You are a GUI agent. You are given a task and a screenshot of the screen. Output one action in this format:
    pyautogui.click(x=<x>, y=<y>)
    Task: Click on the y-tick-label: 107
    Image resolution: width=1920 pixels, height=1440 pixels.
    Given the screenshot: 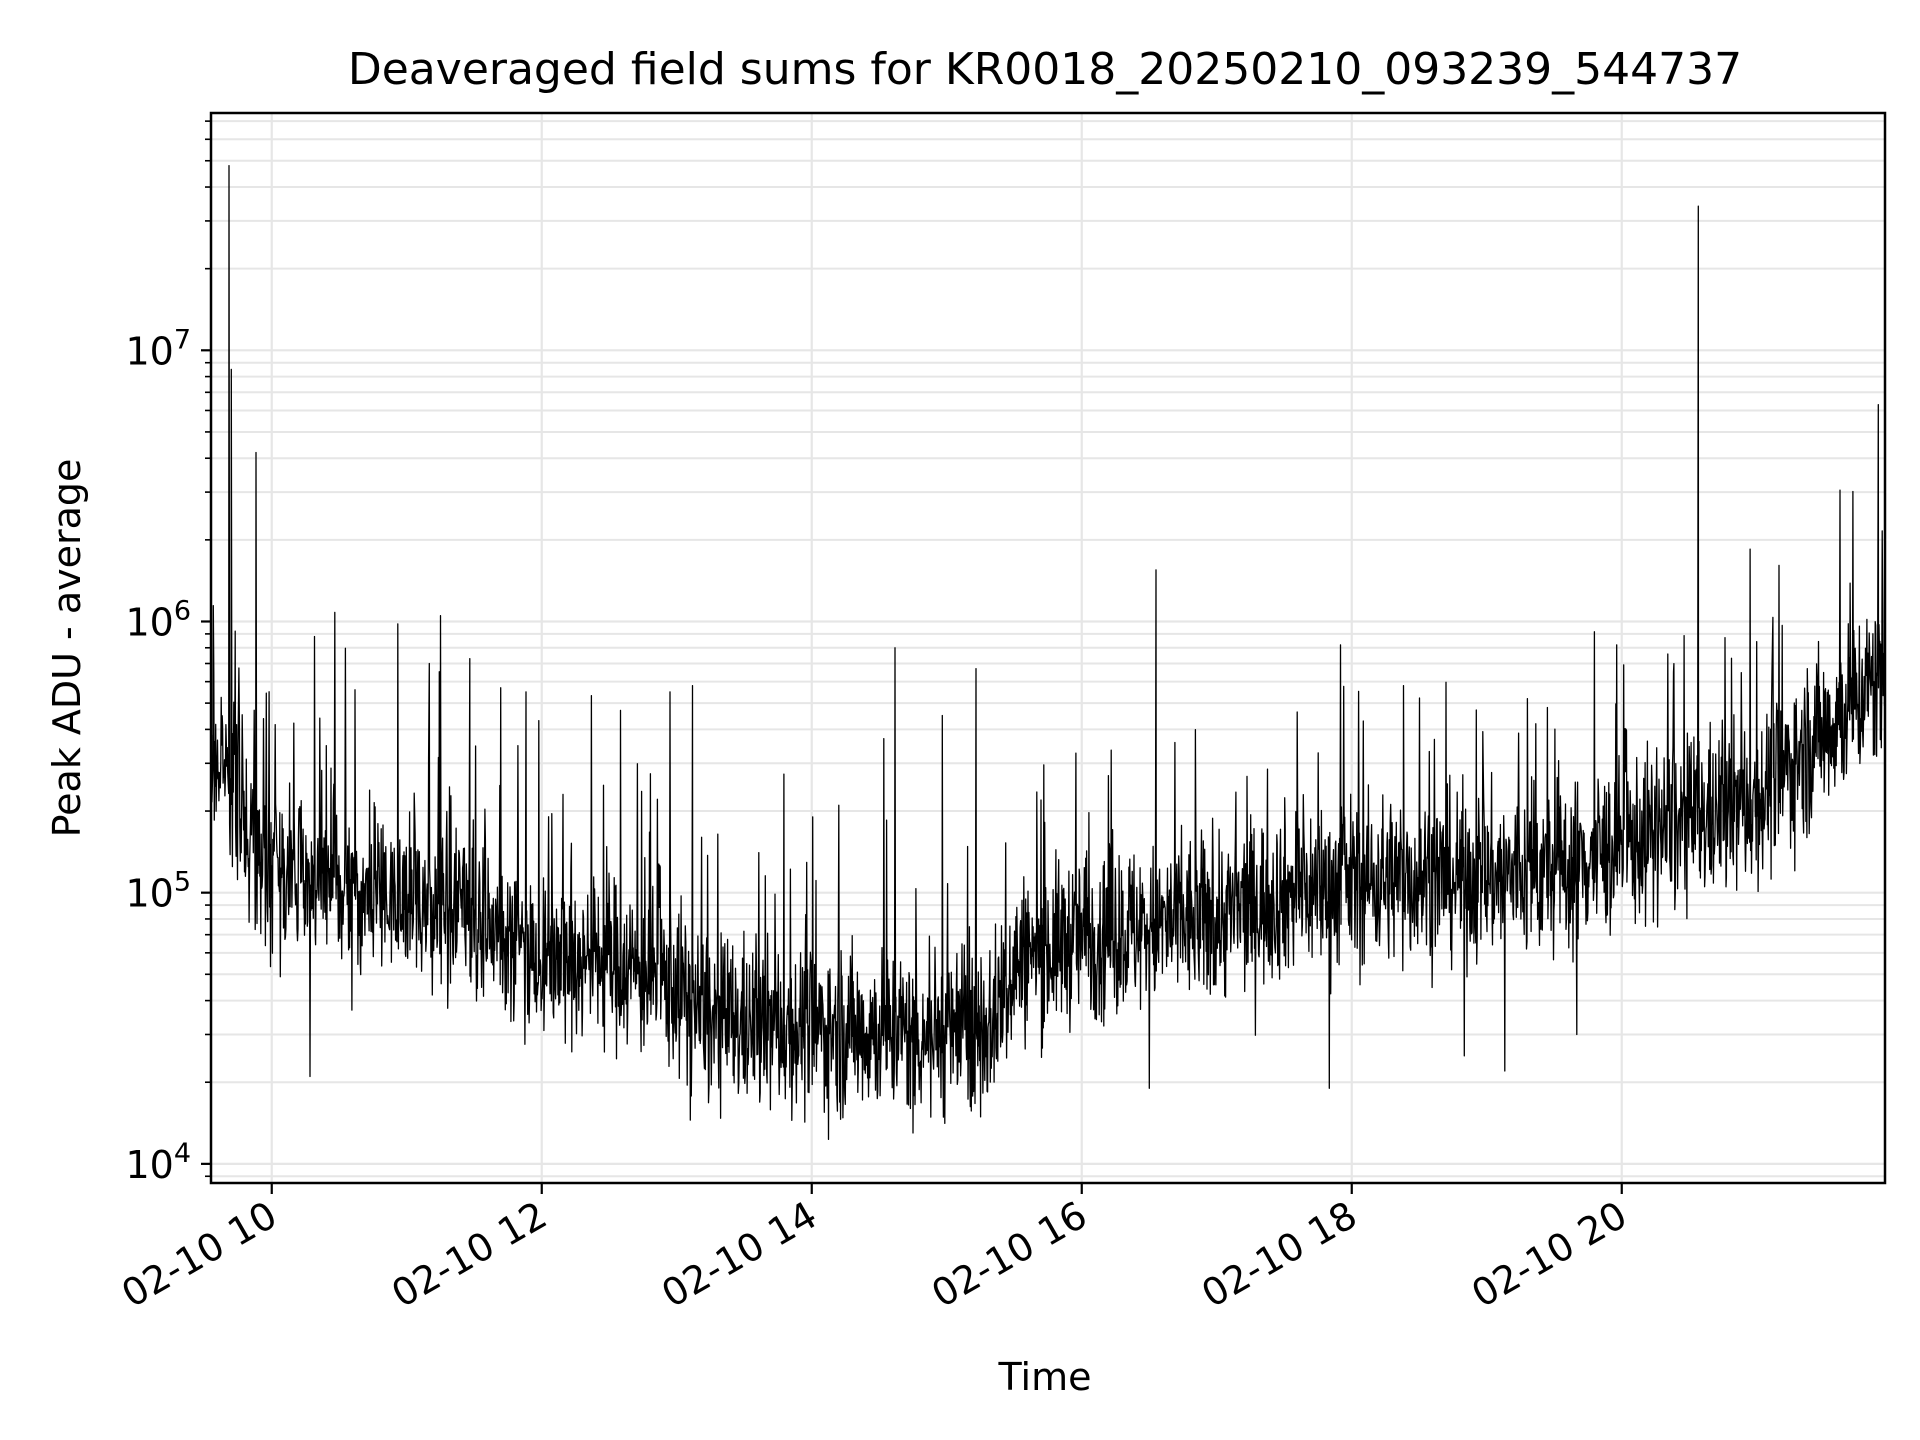 What is the action you would take?
    pyautogui.click(x=158, y=348)
    